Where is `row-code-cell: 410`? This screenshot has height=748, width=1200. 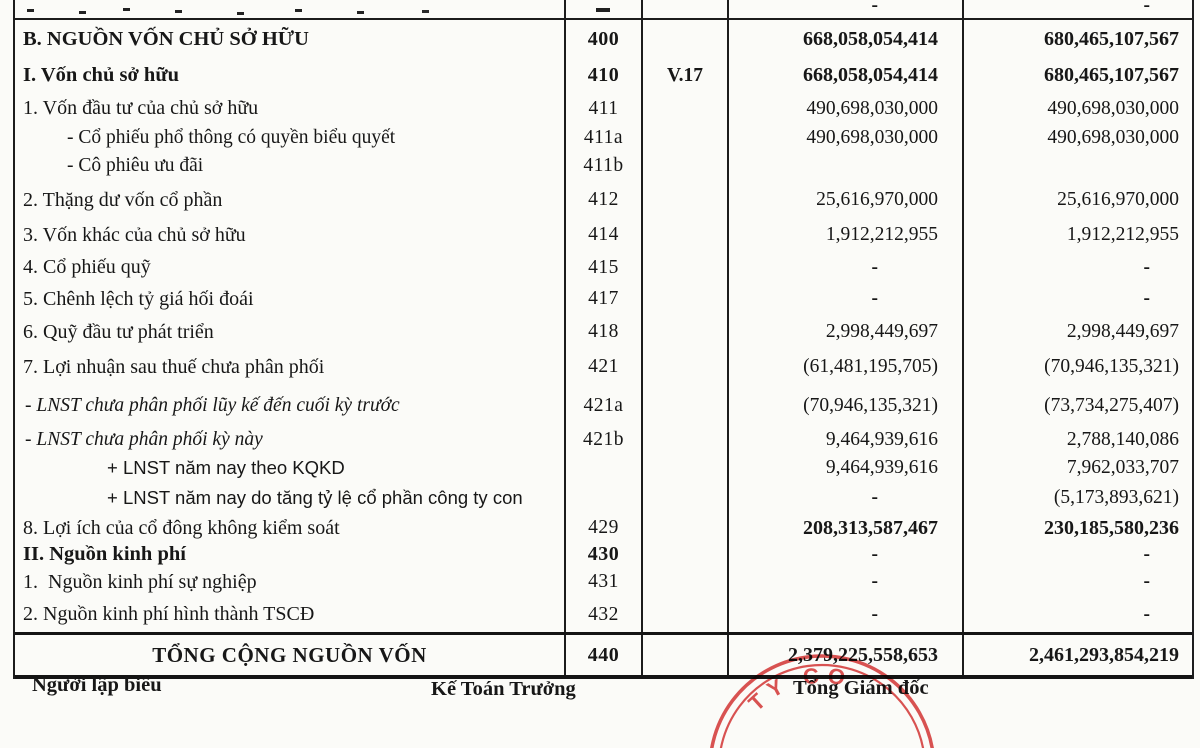
row-code-cell: 410 is located at coordinates (602, 75).